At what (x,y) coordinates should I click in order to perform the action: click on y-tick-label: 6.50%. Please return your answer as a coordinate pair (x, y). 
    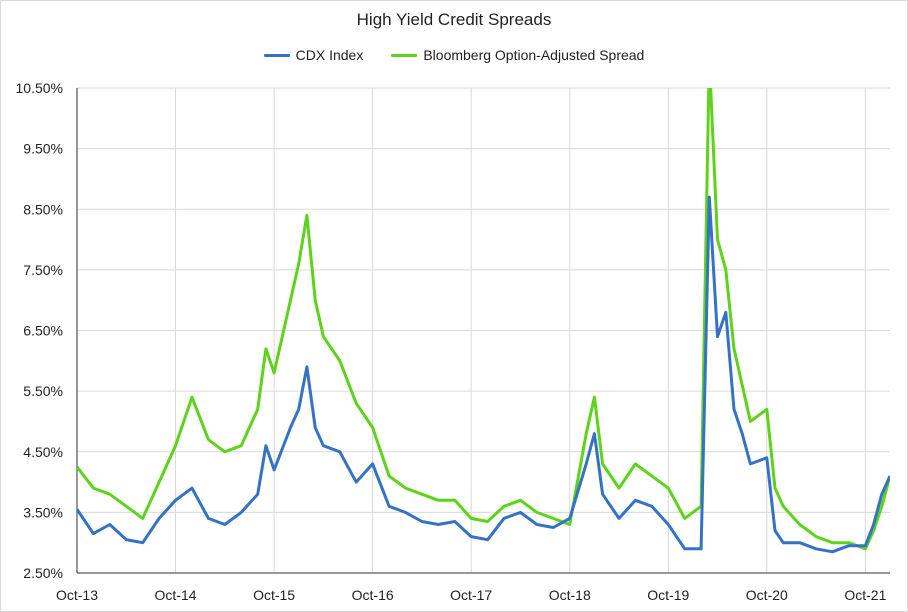
    Looking at the image, I should click on (43, 331).